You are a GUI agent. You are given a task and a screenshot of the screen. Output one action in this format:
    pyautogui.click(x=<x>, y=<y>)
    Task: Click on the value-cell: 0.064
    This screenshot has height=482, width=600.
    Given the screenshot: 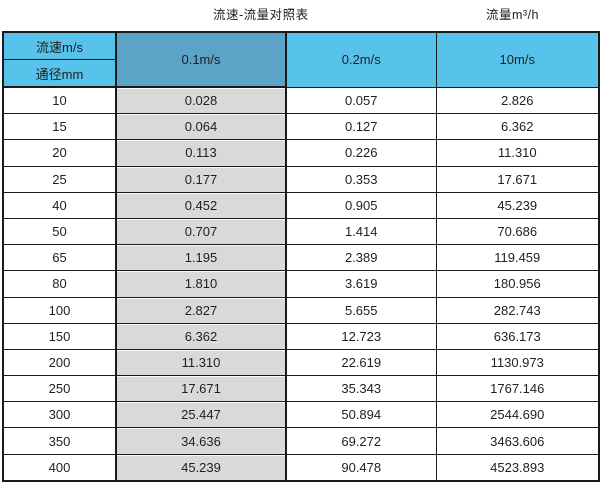 What is the action you would take?
    pyautogui.click(x=201, y=127)
    